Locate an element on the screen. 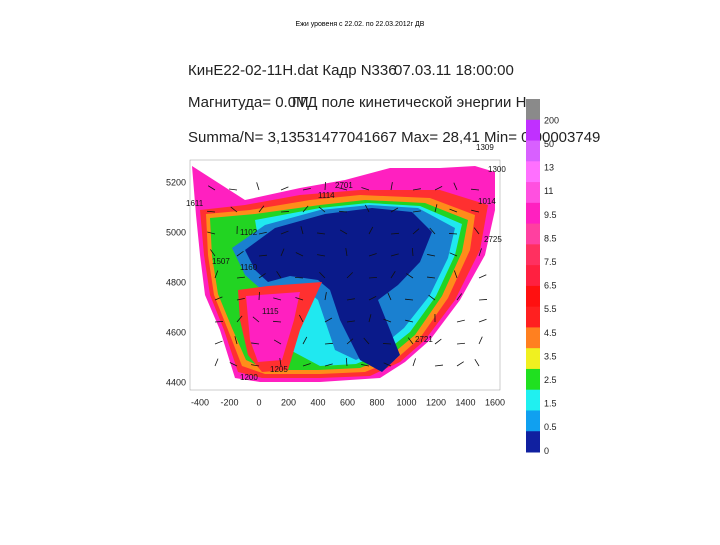  y-tick-label: 4600 is located at coordinates (176, 332).